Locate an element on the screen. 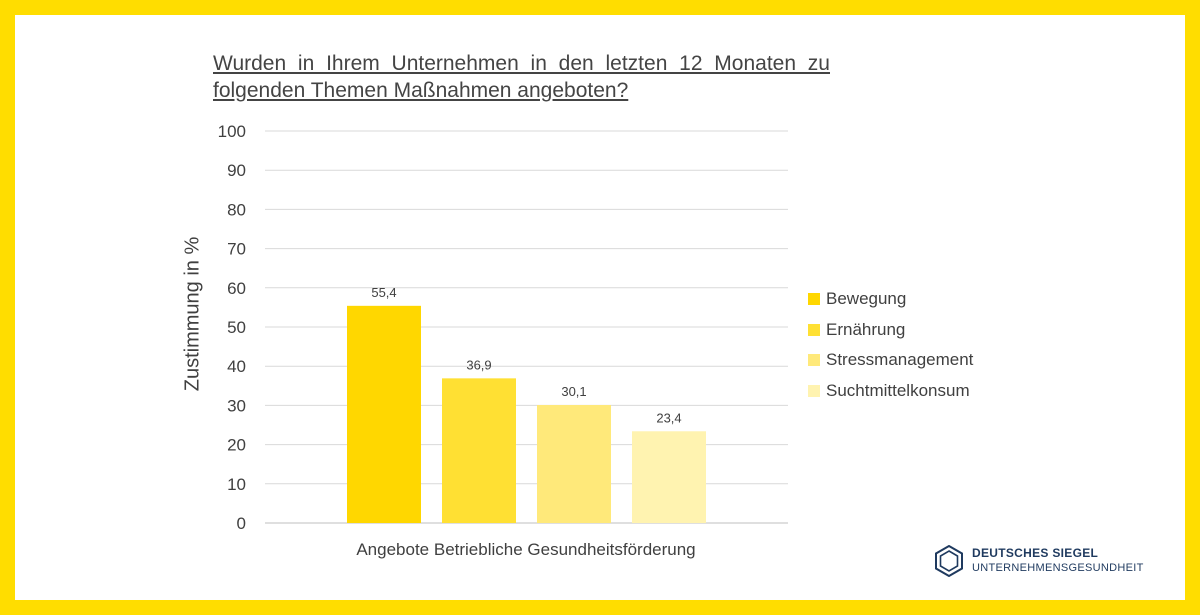 This screenshot has width=1200, height=615. y-tick-label: 20 is located at coordinates (236, 445).